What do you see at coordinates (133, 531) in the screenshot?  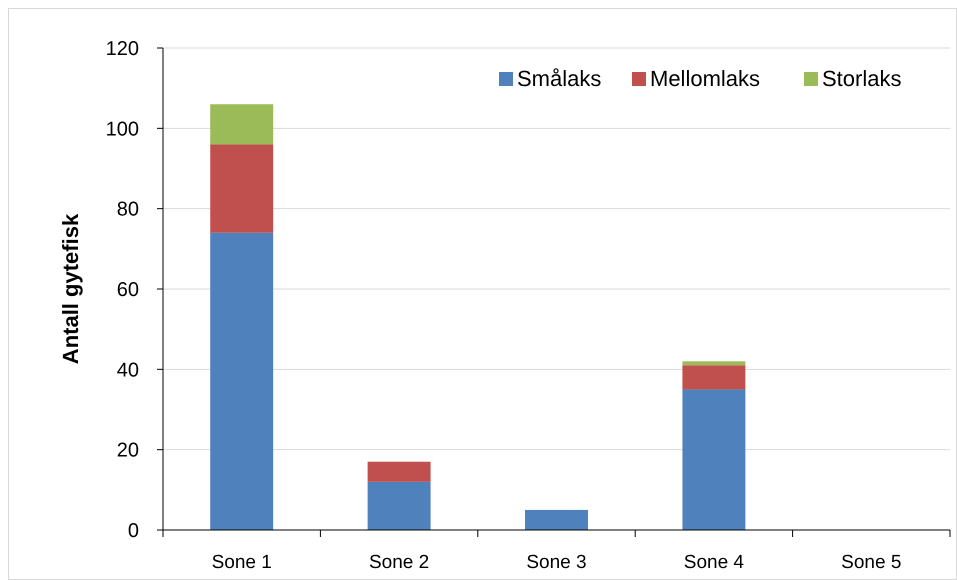 I see `y-tick-label: 0` at bounding box center [133, 531].